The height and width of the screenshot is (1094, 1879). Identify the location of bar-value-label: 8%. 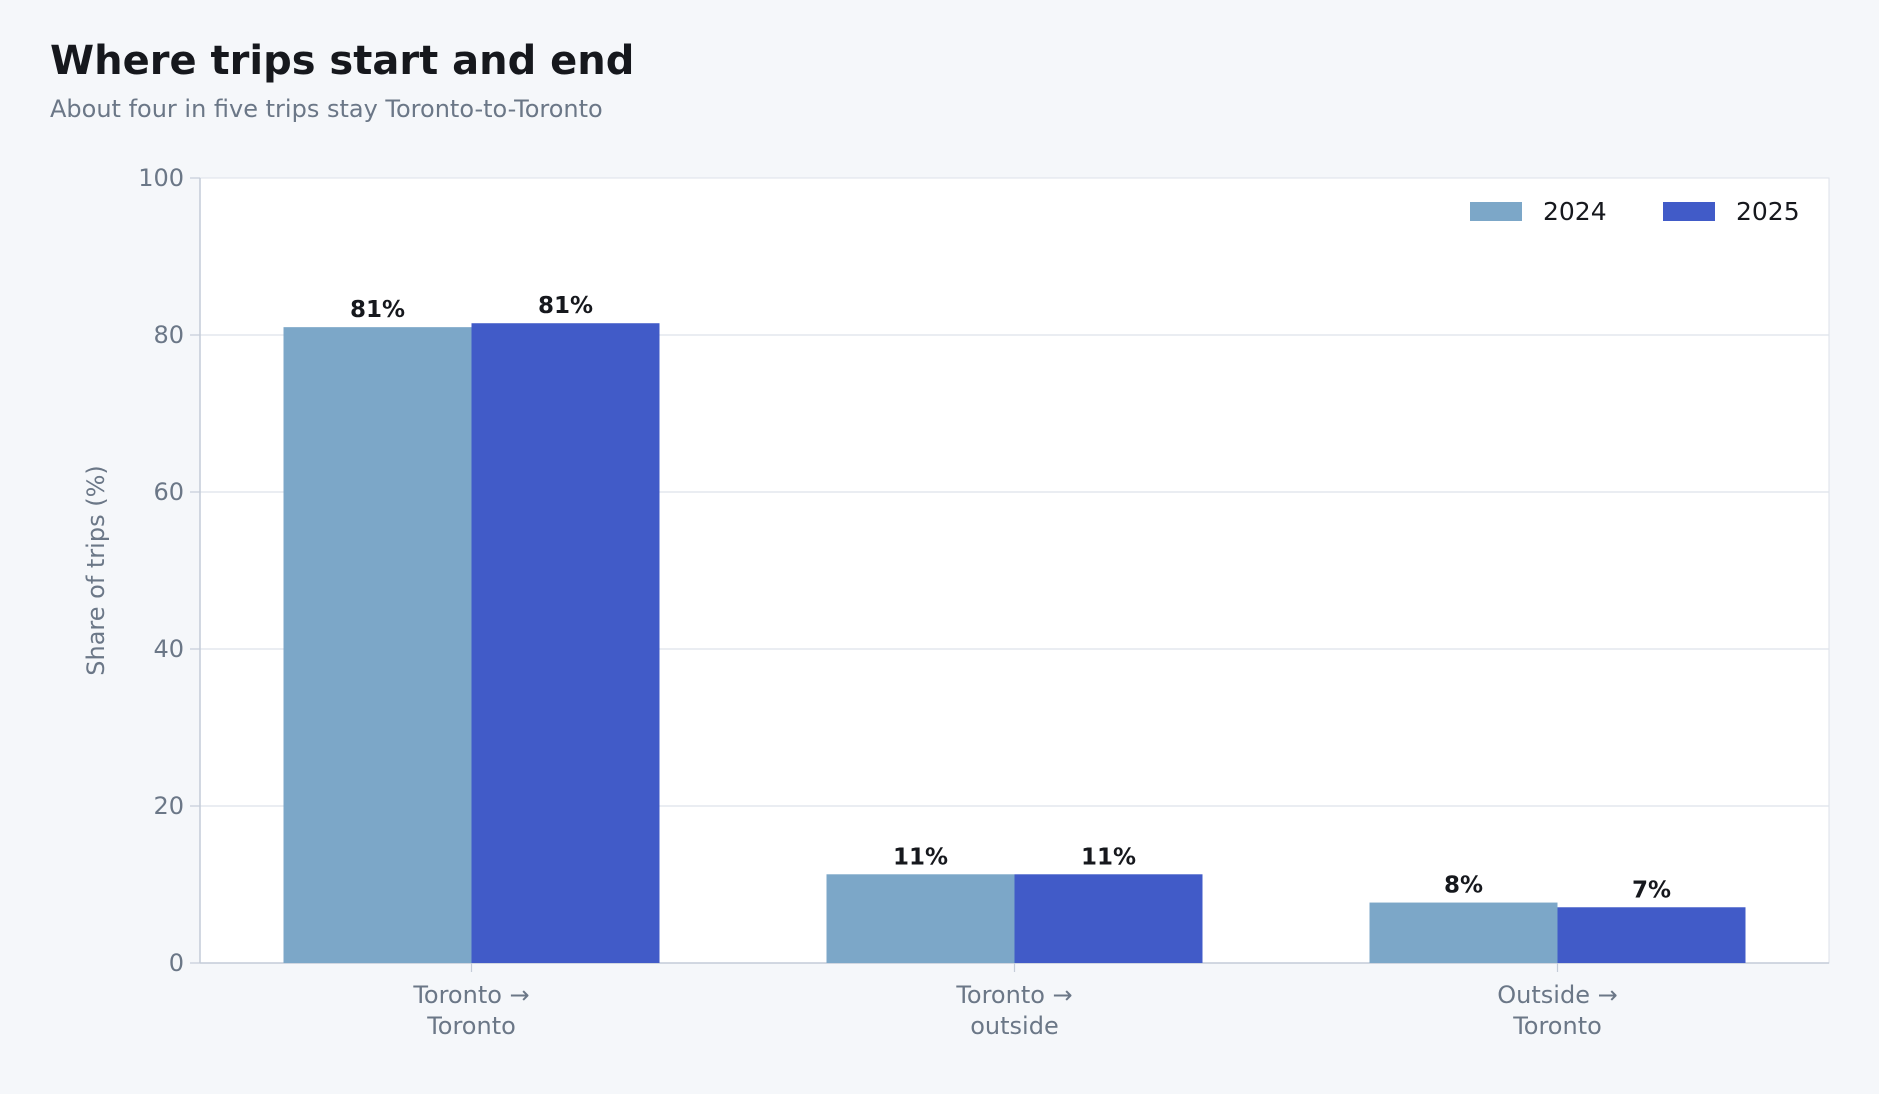
(1463, 886).